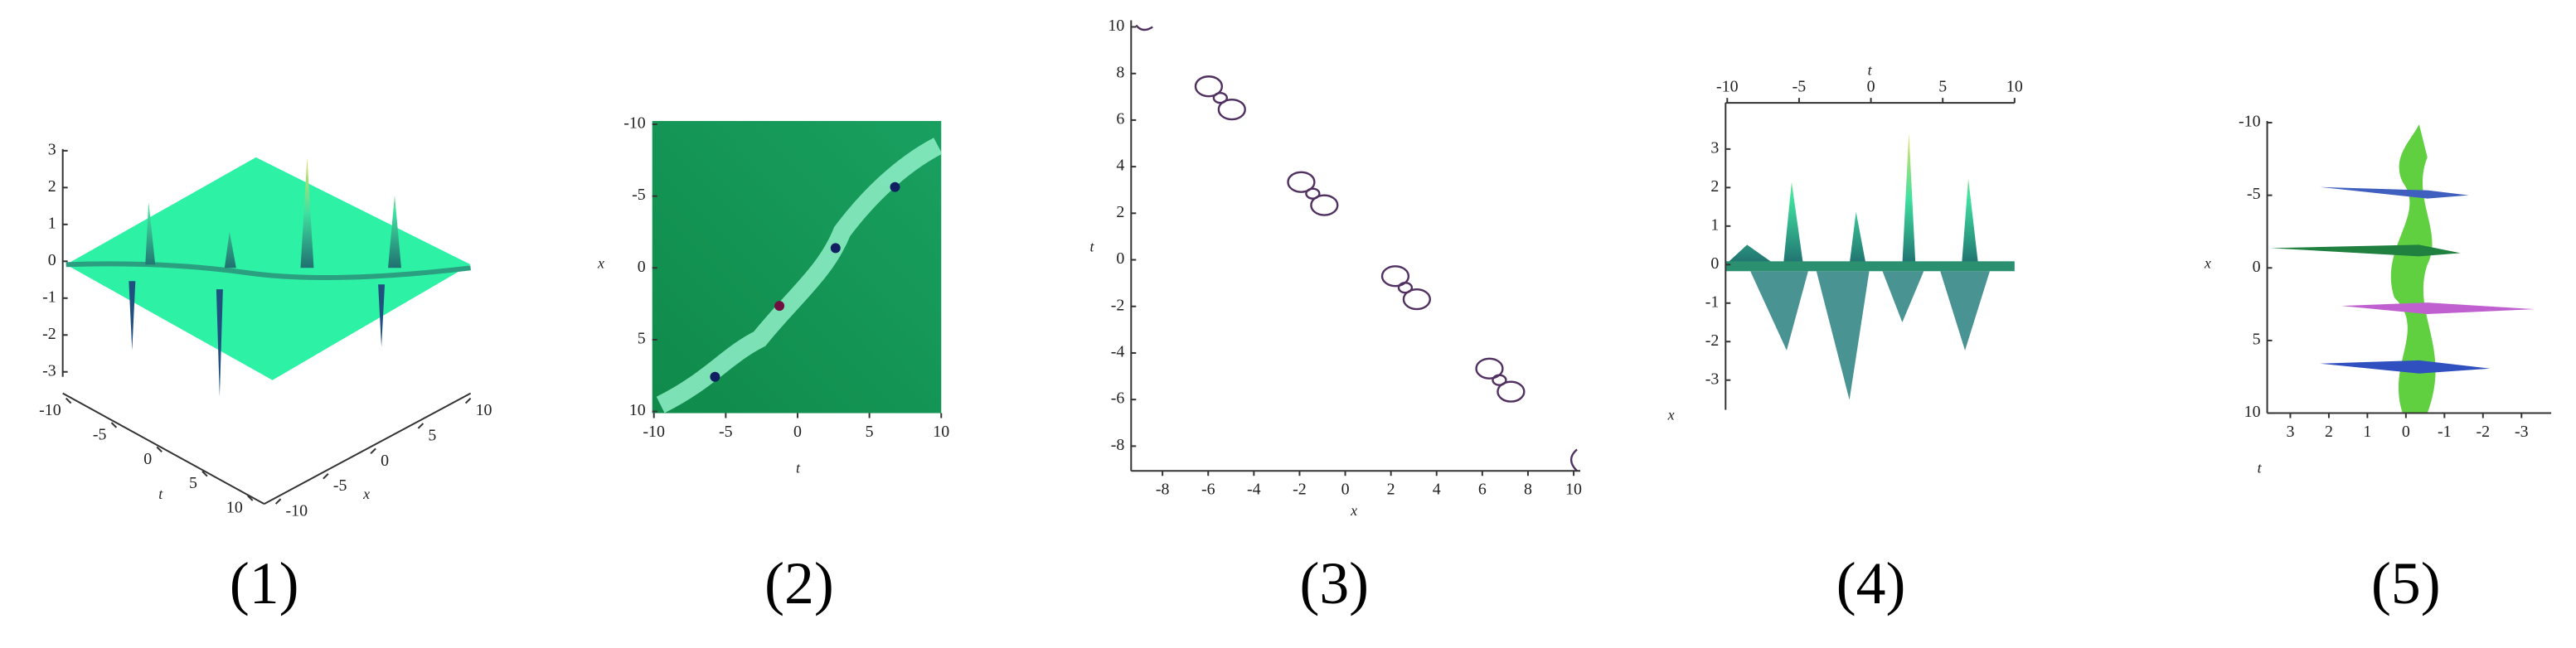 The width and height of the screenshot is (2576, 648). What do you see at coordinates (1870, 266) in the screenshot?
I see `panel-4-surface` at bounding box center [1870, 266].